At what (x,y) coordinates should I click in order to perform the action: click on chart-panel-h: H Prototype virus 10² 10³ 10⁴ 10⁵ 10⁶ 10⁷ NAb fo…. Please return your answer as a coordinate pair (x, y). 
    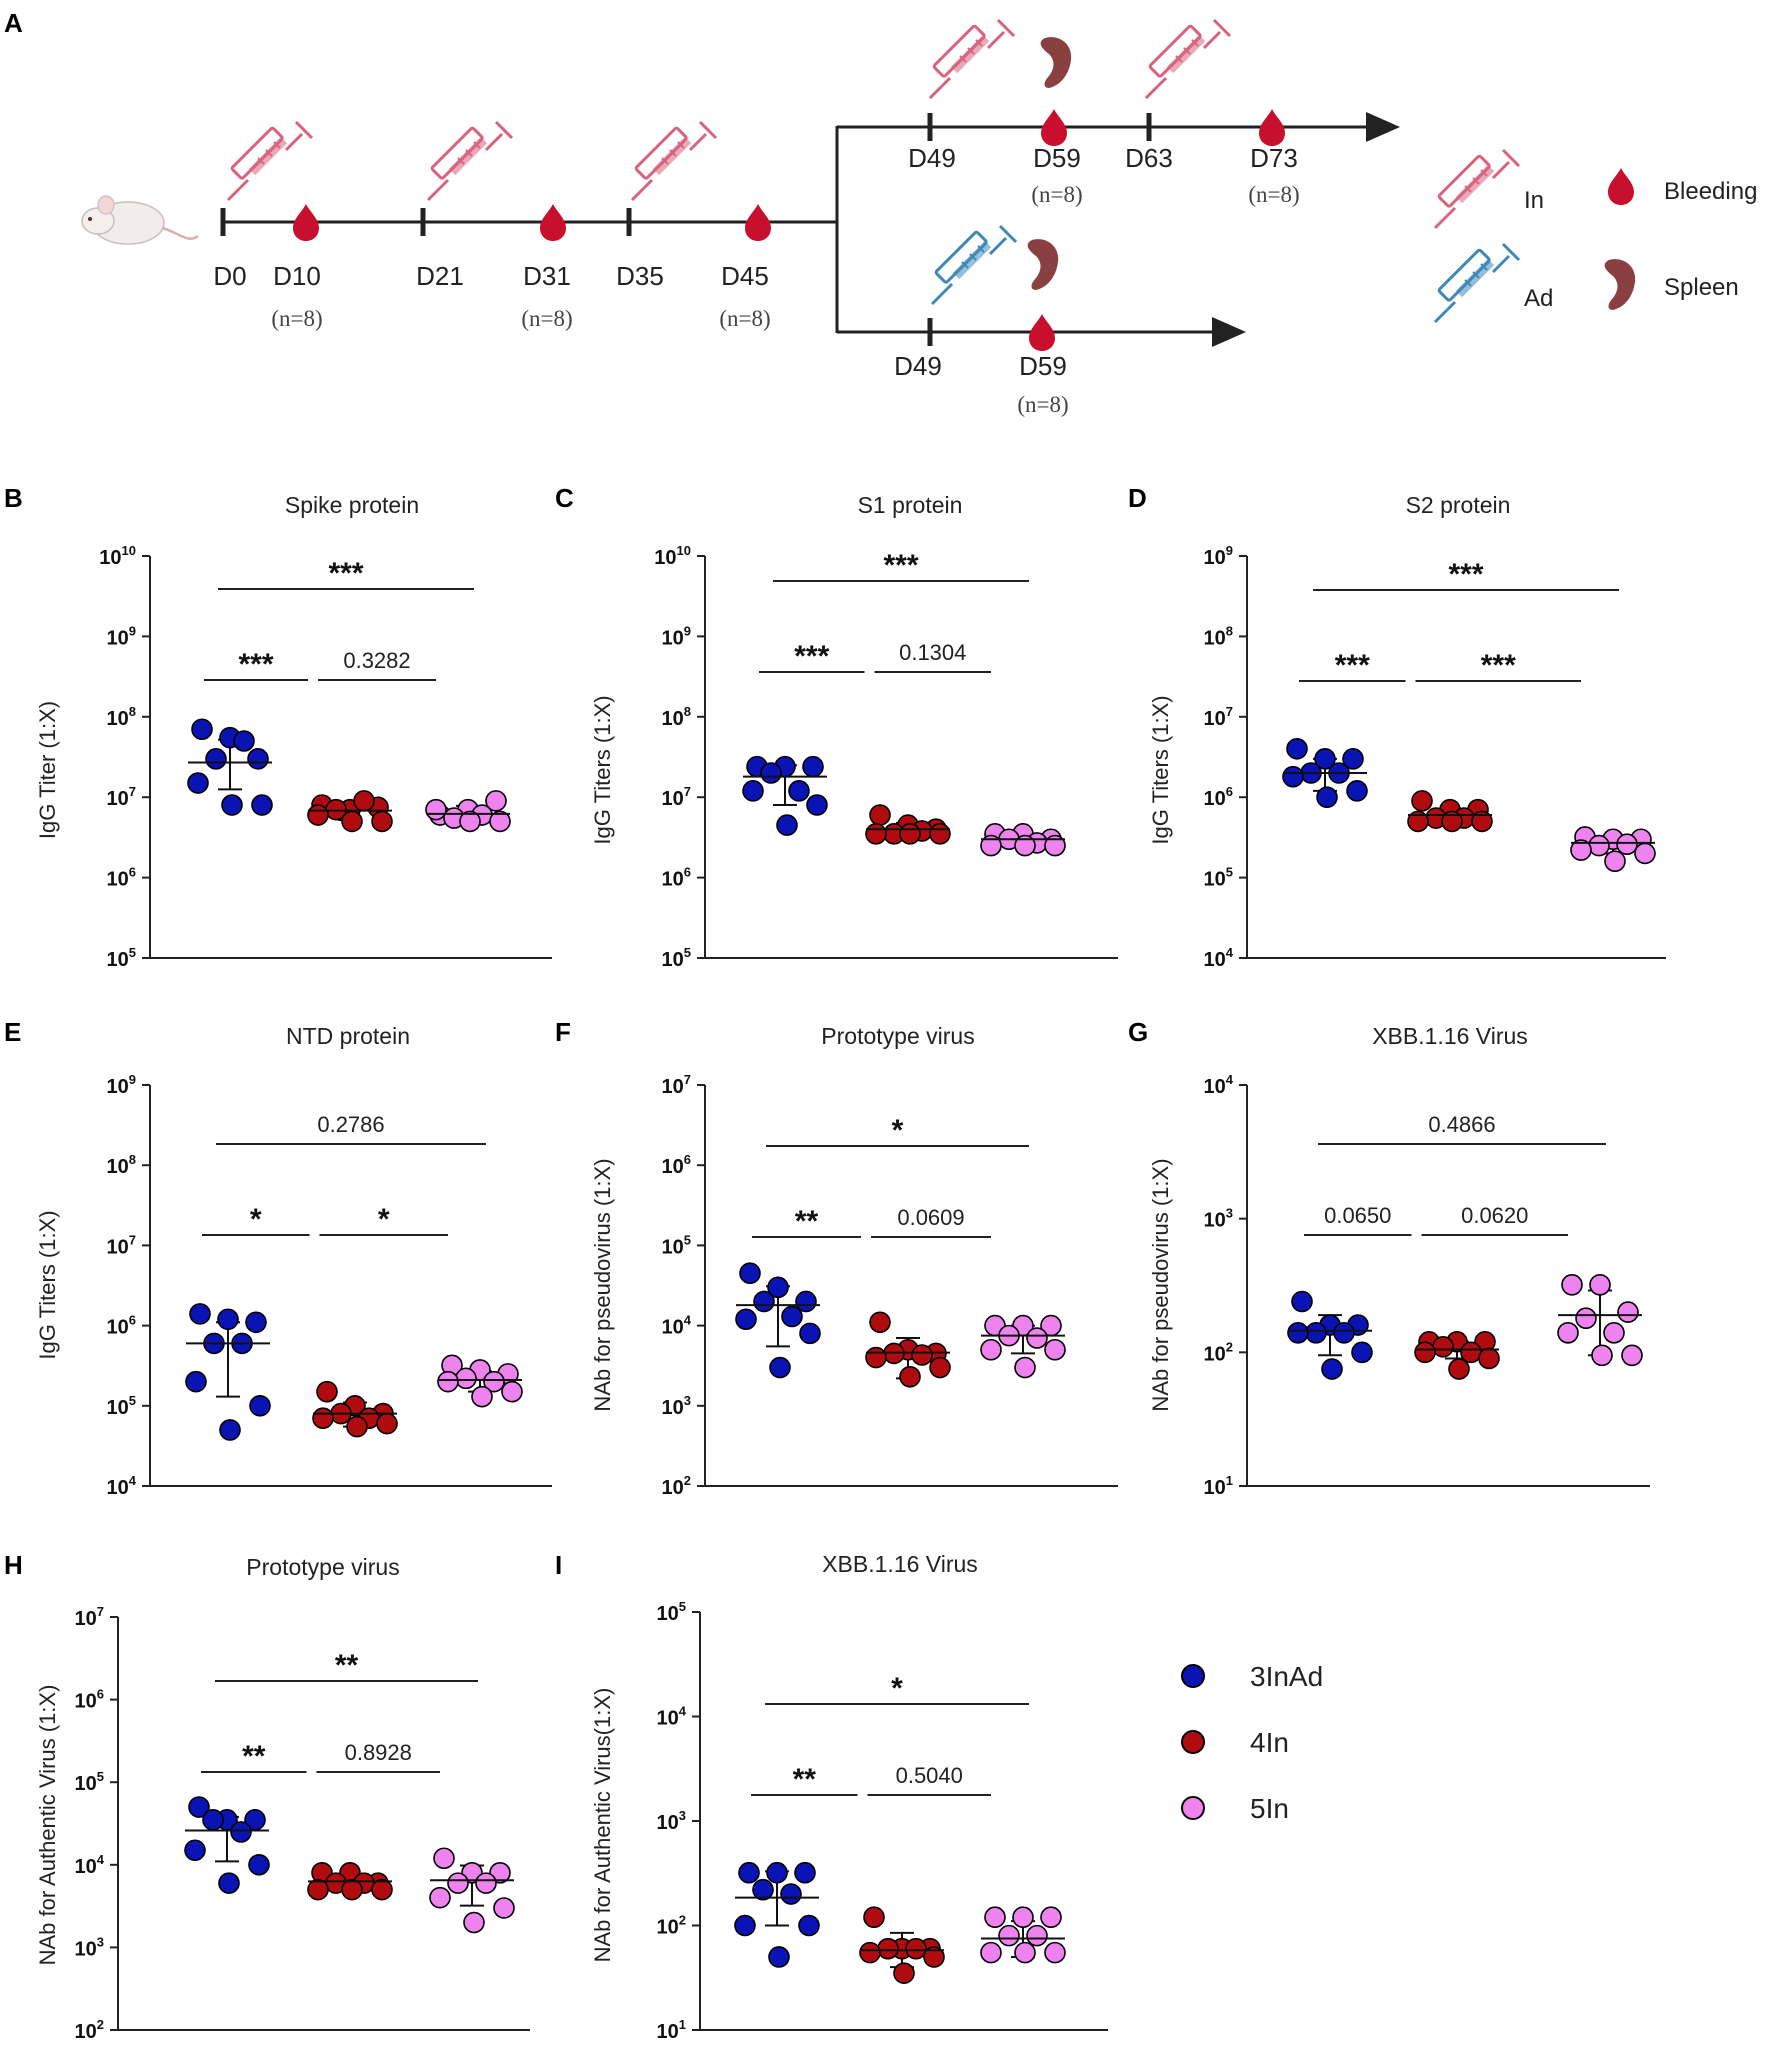
    Looking at the image, I should click on (267, 1796).